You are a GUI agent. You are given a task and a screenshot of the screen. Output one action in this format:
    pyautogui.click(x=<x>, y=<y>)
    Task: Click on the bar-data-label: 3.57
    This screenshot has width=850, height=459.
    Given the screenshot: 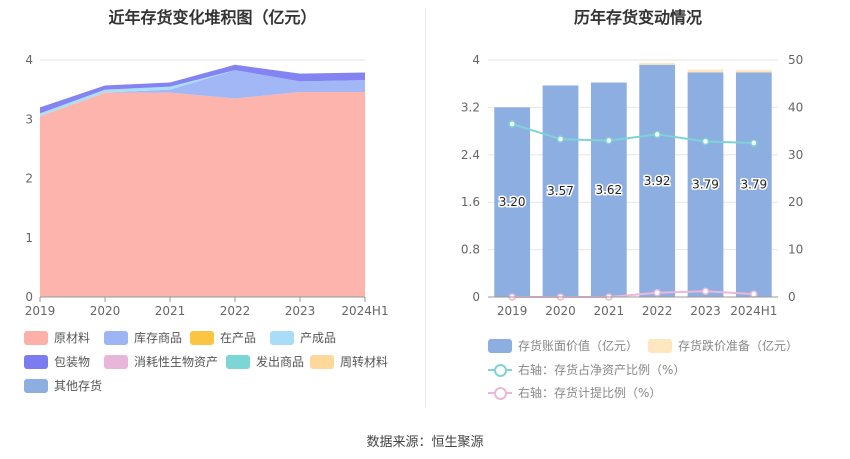 What is the action you would take?
    pyautogui.click(x=560, y=191)
    